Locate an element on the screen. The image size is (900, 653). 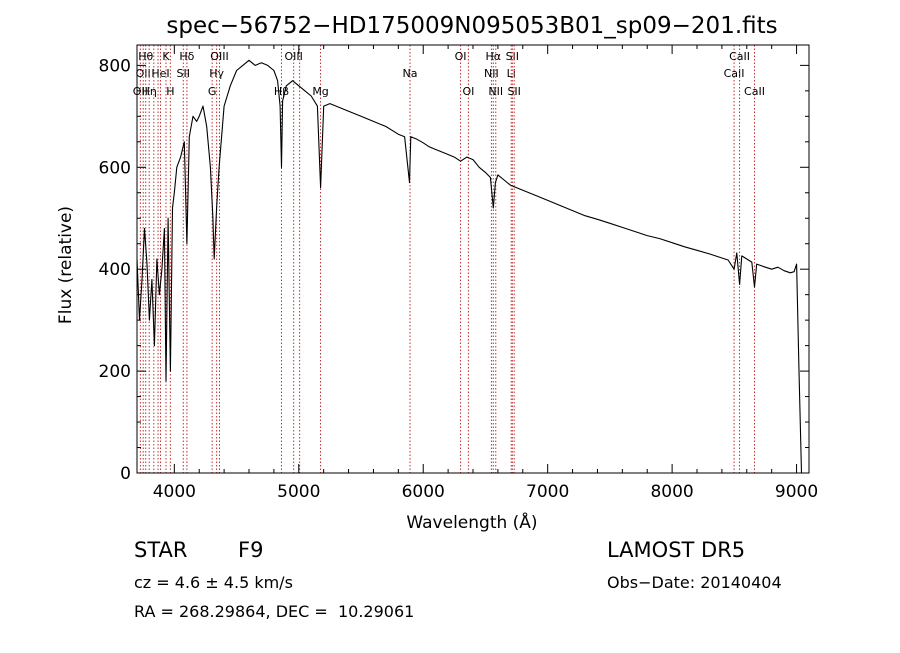
x-tick-label: 8000 is located at coordinates (671, 492).